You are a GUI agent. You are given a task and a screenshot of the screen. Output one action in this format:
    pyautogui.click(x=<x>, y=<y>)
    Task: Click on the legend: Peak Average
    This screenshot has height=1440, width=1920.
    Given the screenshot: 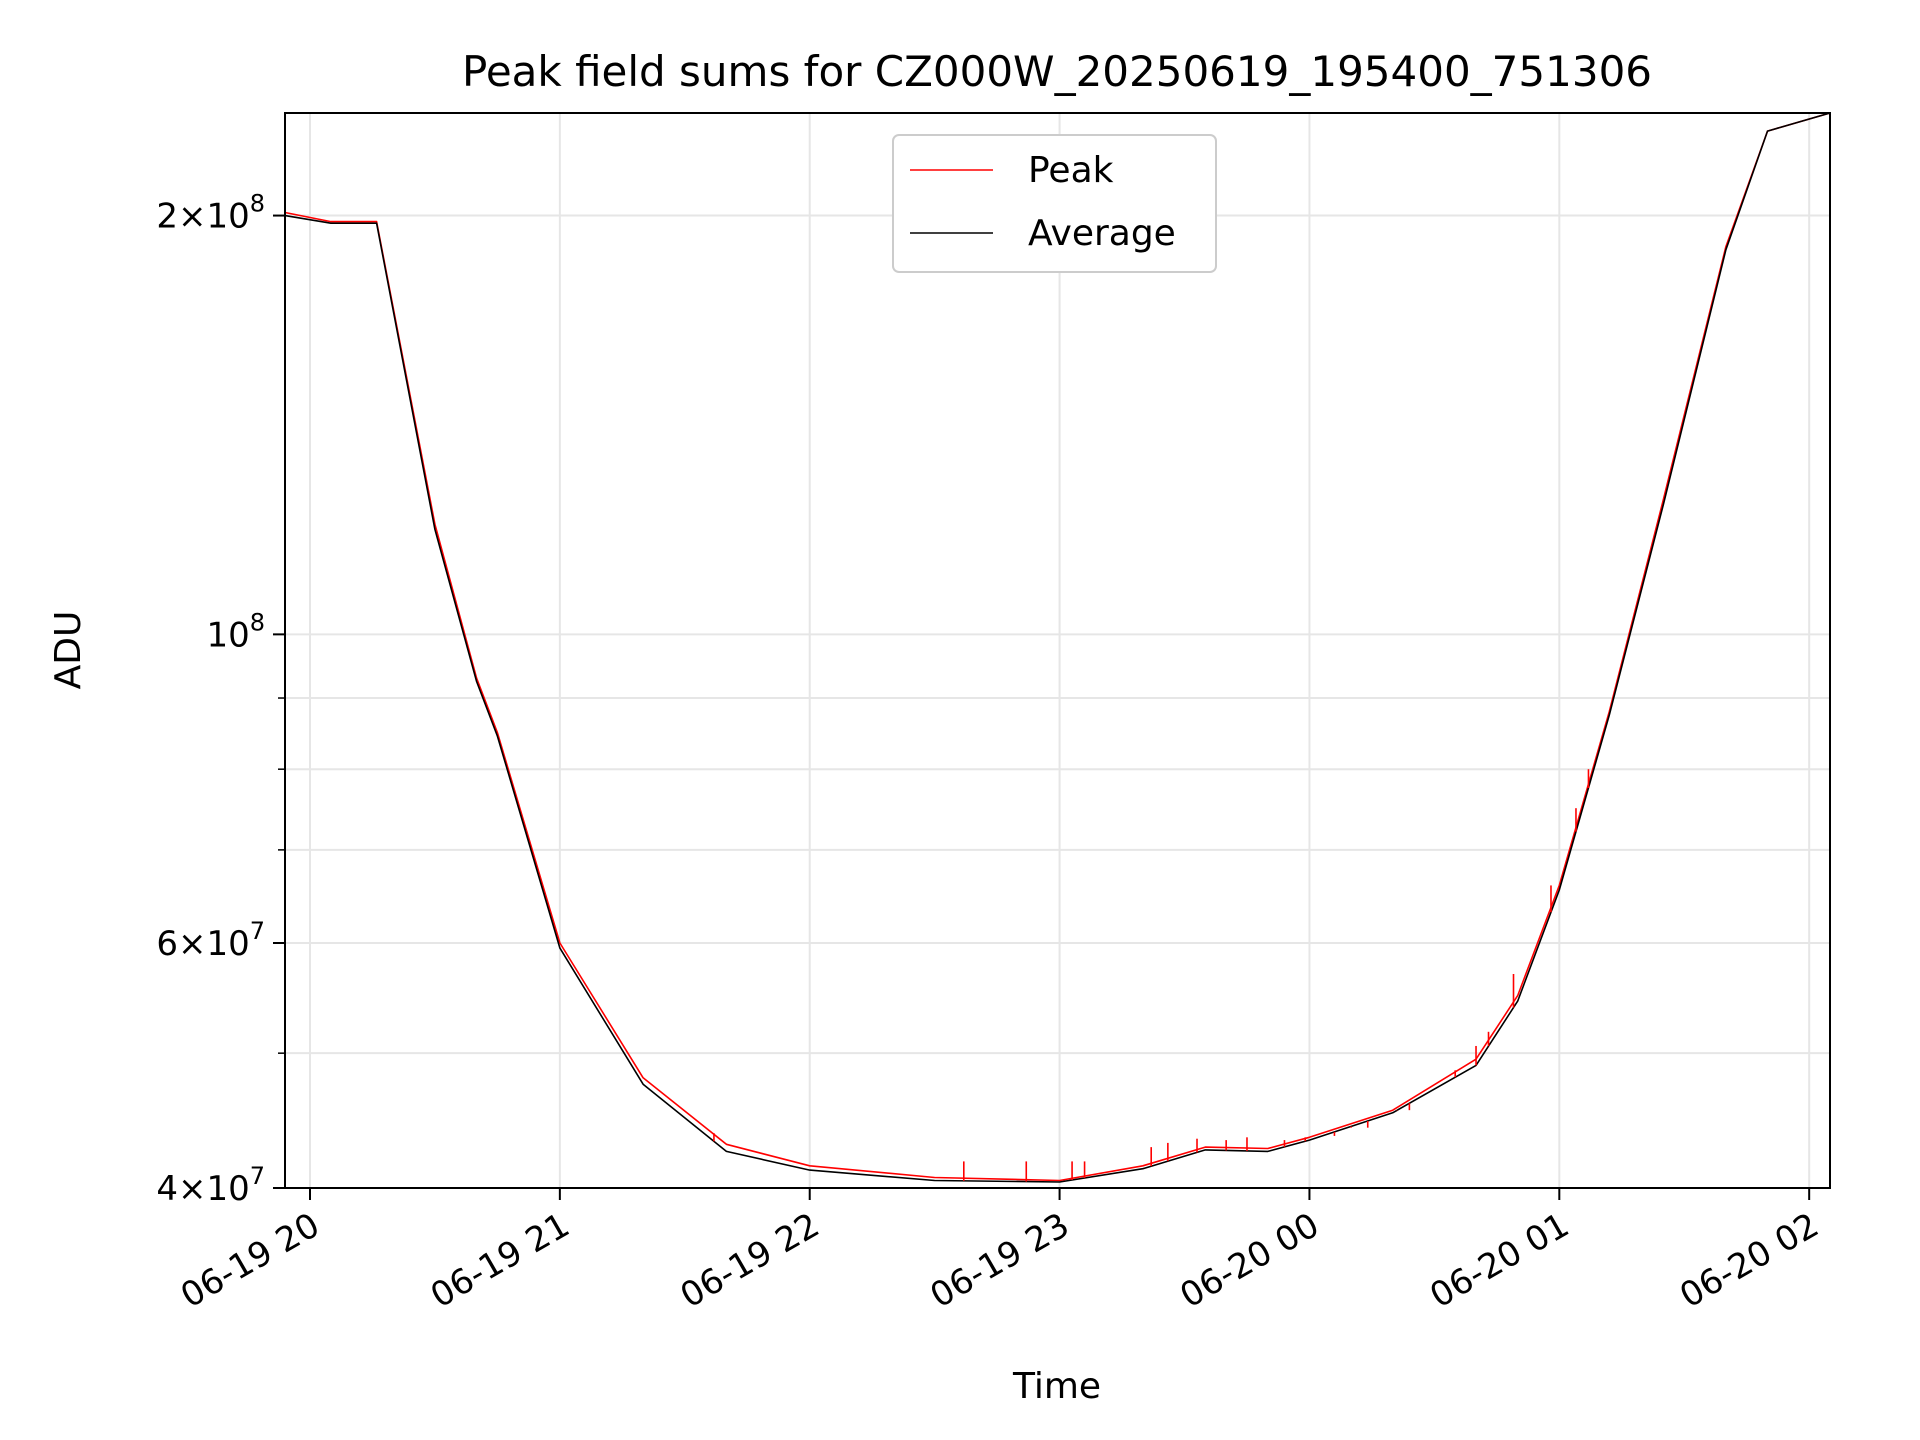 What is the action you would take?
    pyautogui.click(x=1054, y=203)
    